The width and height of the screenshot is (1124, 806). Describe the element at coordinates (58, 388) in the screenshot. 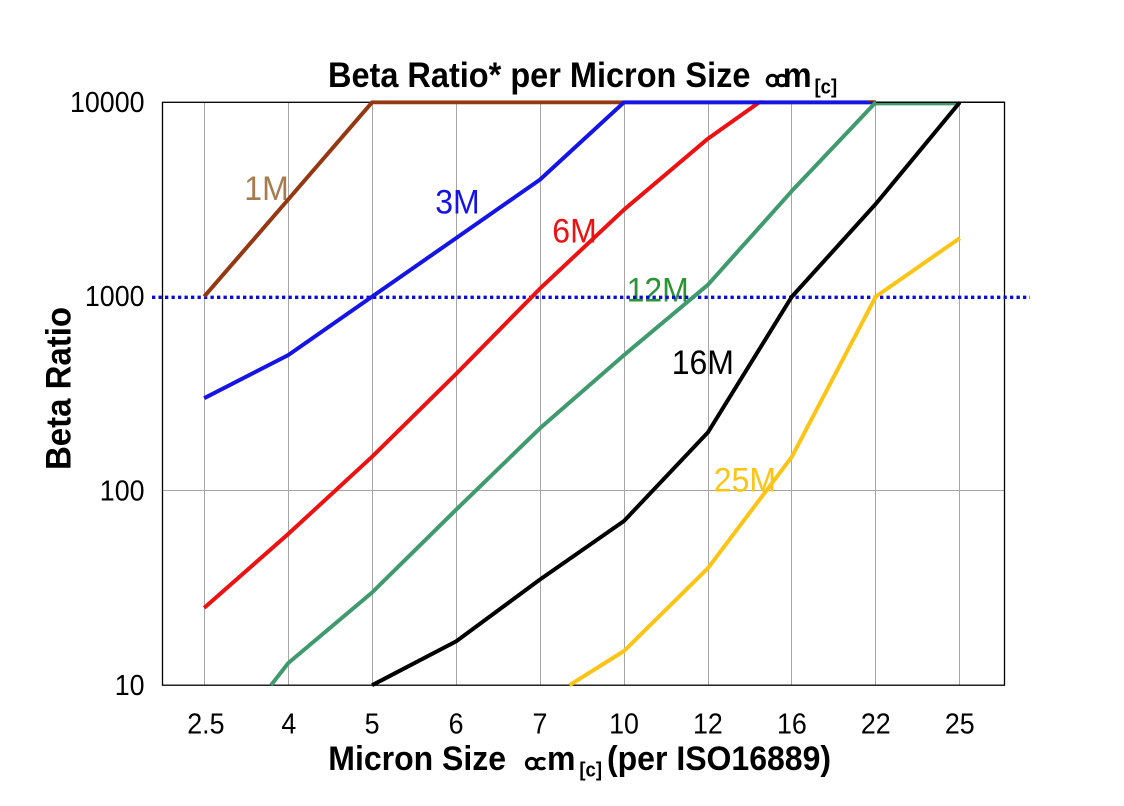

I see `svg-text: Beta Ratio` at that location.